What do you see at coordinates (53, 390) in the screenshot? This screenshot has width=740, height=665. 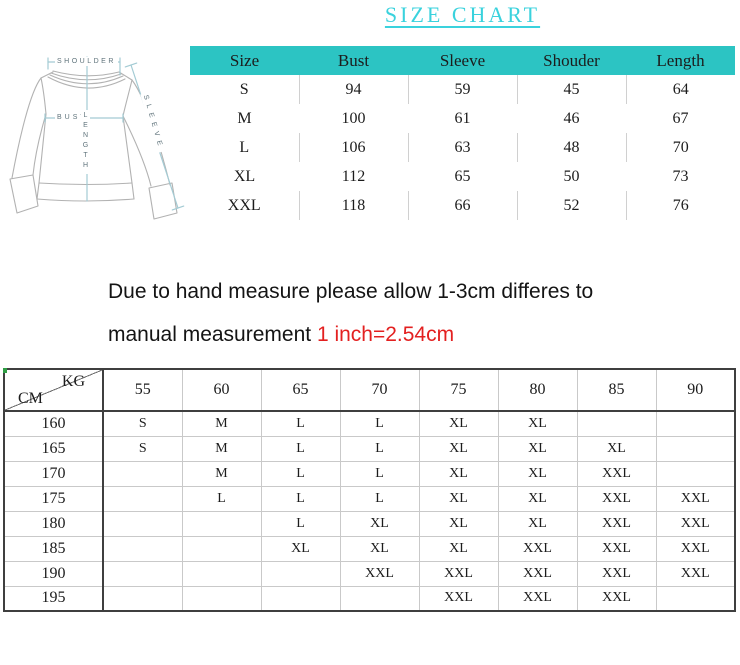 I see `kg-cm-corner-cell: KG CM` at bounding box center [53, 390].